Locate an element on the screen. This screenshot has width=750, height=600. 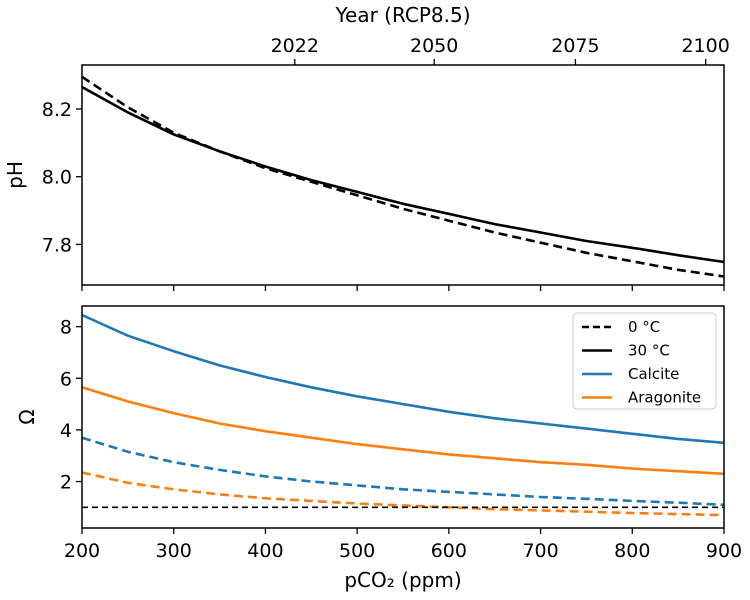
omega-y-tick-label-2: 6 is located at coordinates (66, 379).